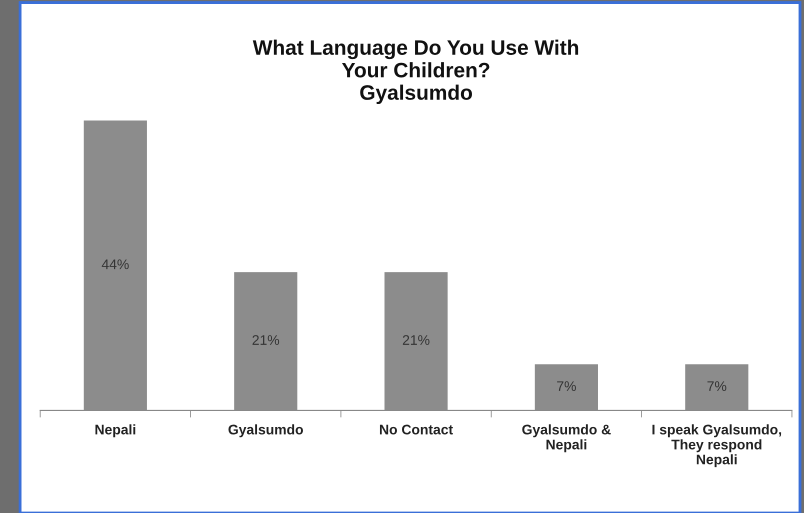  What do you see at coordinates (717, 446) in the screenshot?
I see `x-tick-label: I speak Gyalsumdo, They respond Nepali` at bounding box center [717, 446].